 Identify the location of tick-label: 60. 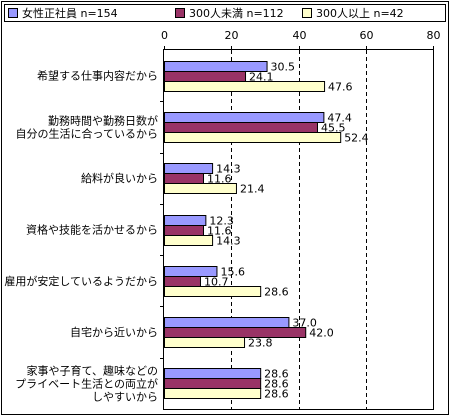
(367, 35).